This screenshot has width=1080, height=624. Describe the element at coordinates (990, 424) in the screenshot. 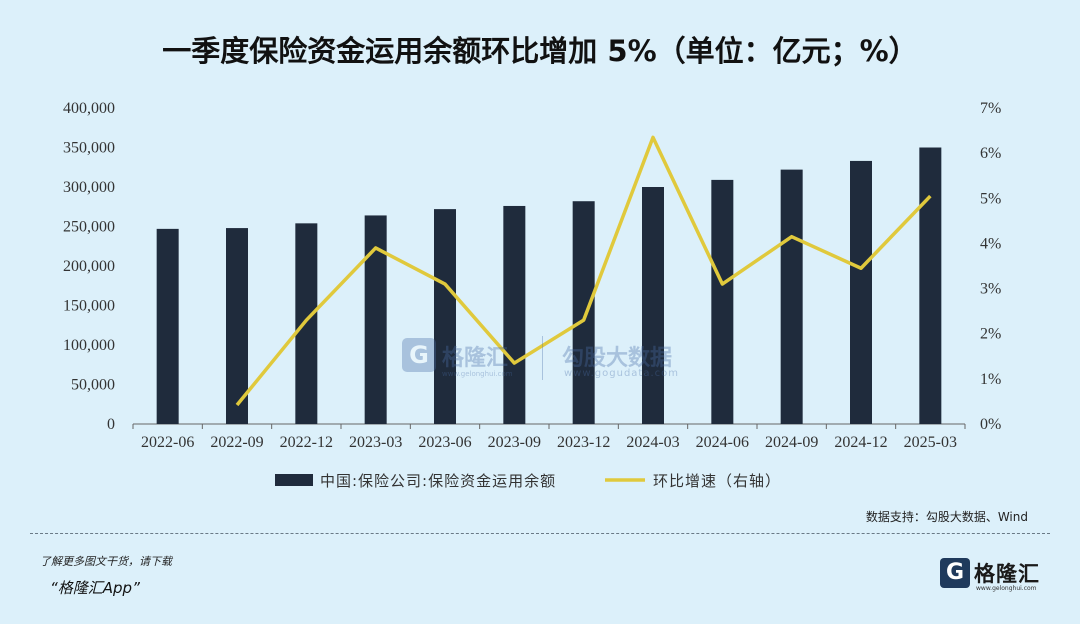

I see `right-tick-label: 0%` at that location.